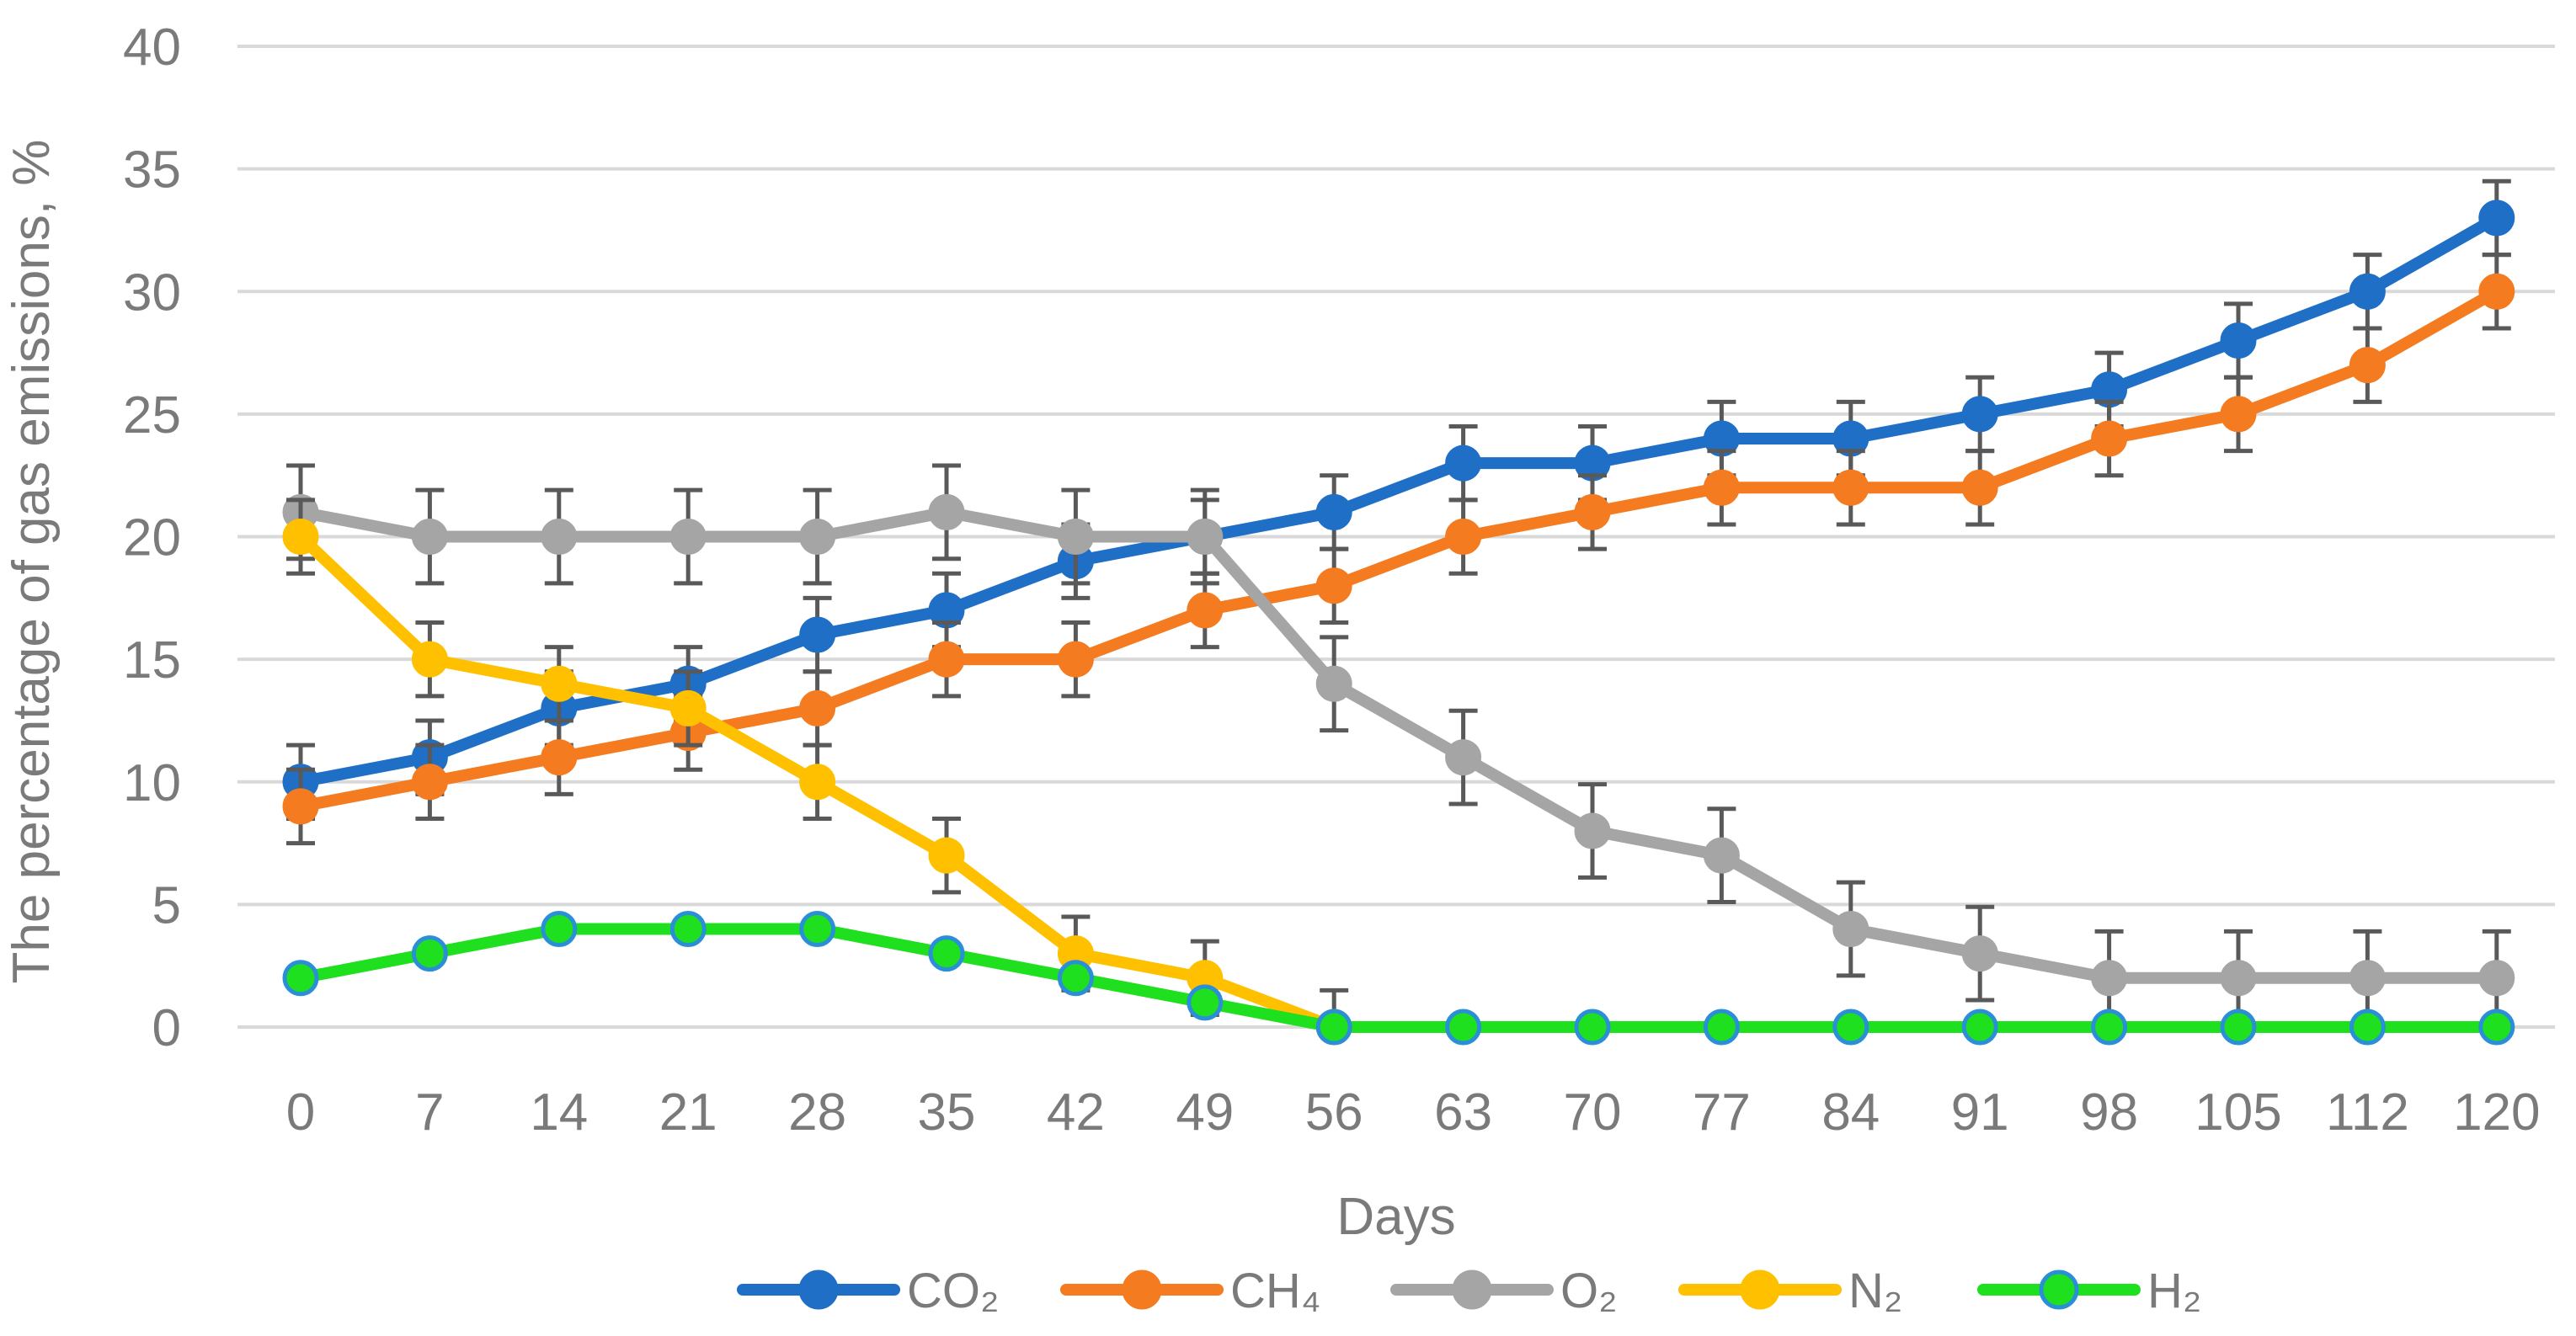 Image resolution: width=2576 pixels, height=1336 pixels. What do you see at coordinates (1275, 1291) in the screenshot?
I see `legend-label: CH₄` at bounding box center [1275, 1291].